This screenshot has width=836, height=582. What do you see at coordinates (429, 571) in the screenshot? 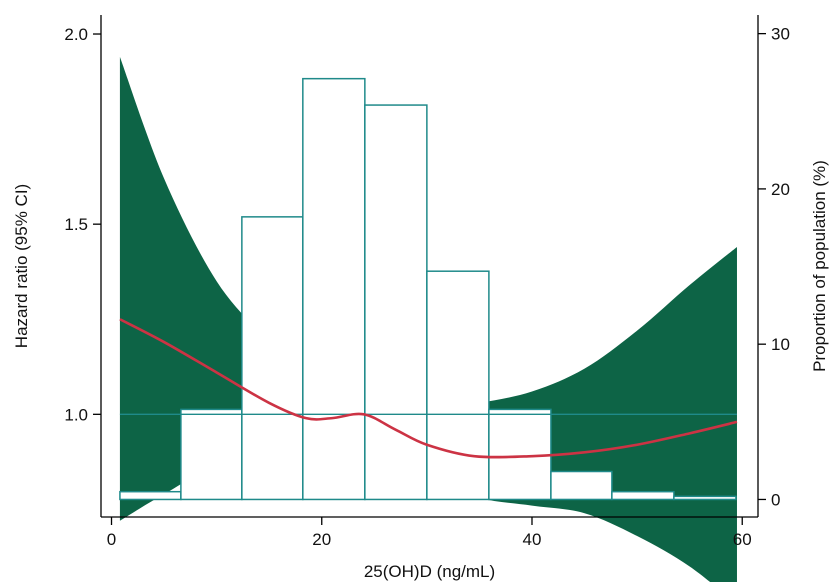
I see `x-axis-title: 25(OH)D (ng/mL)` at bounding box center [429, 571].